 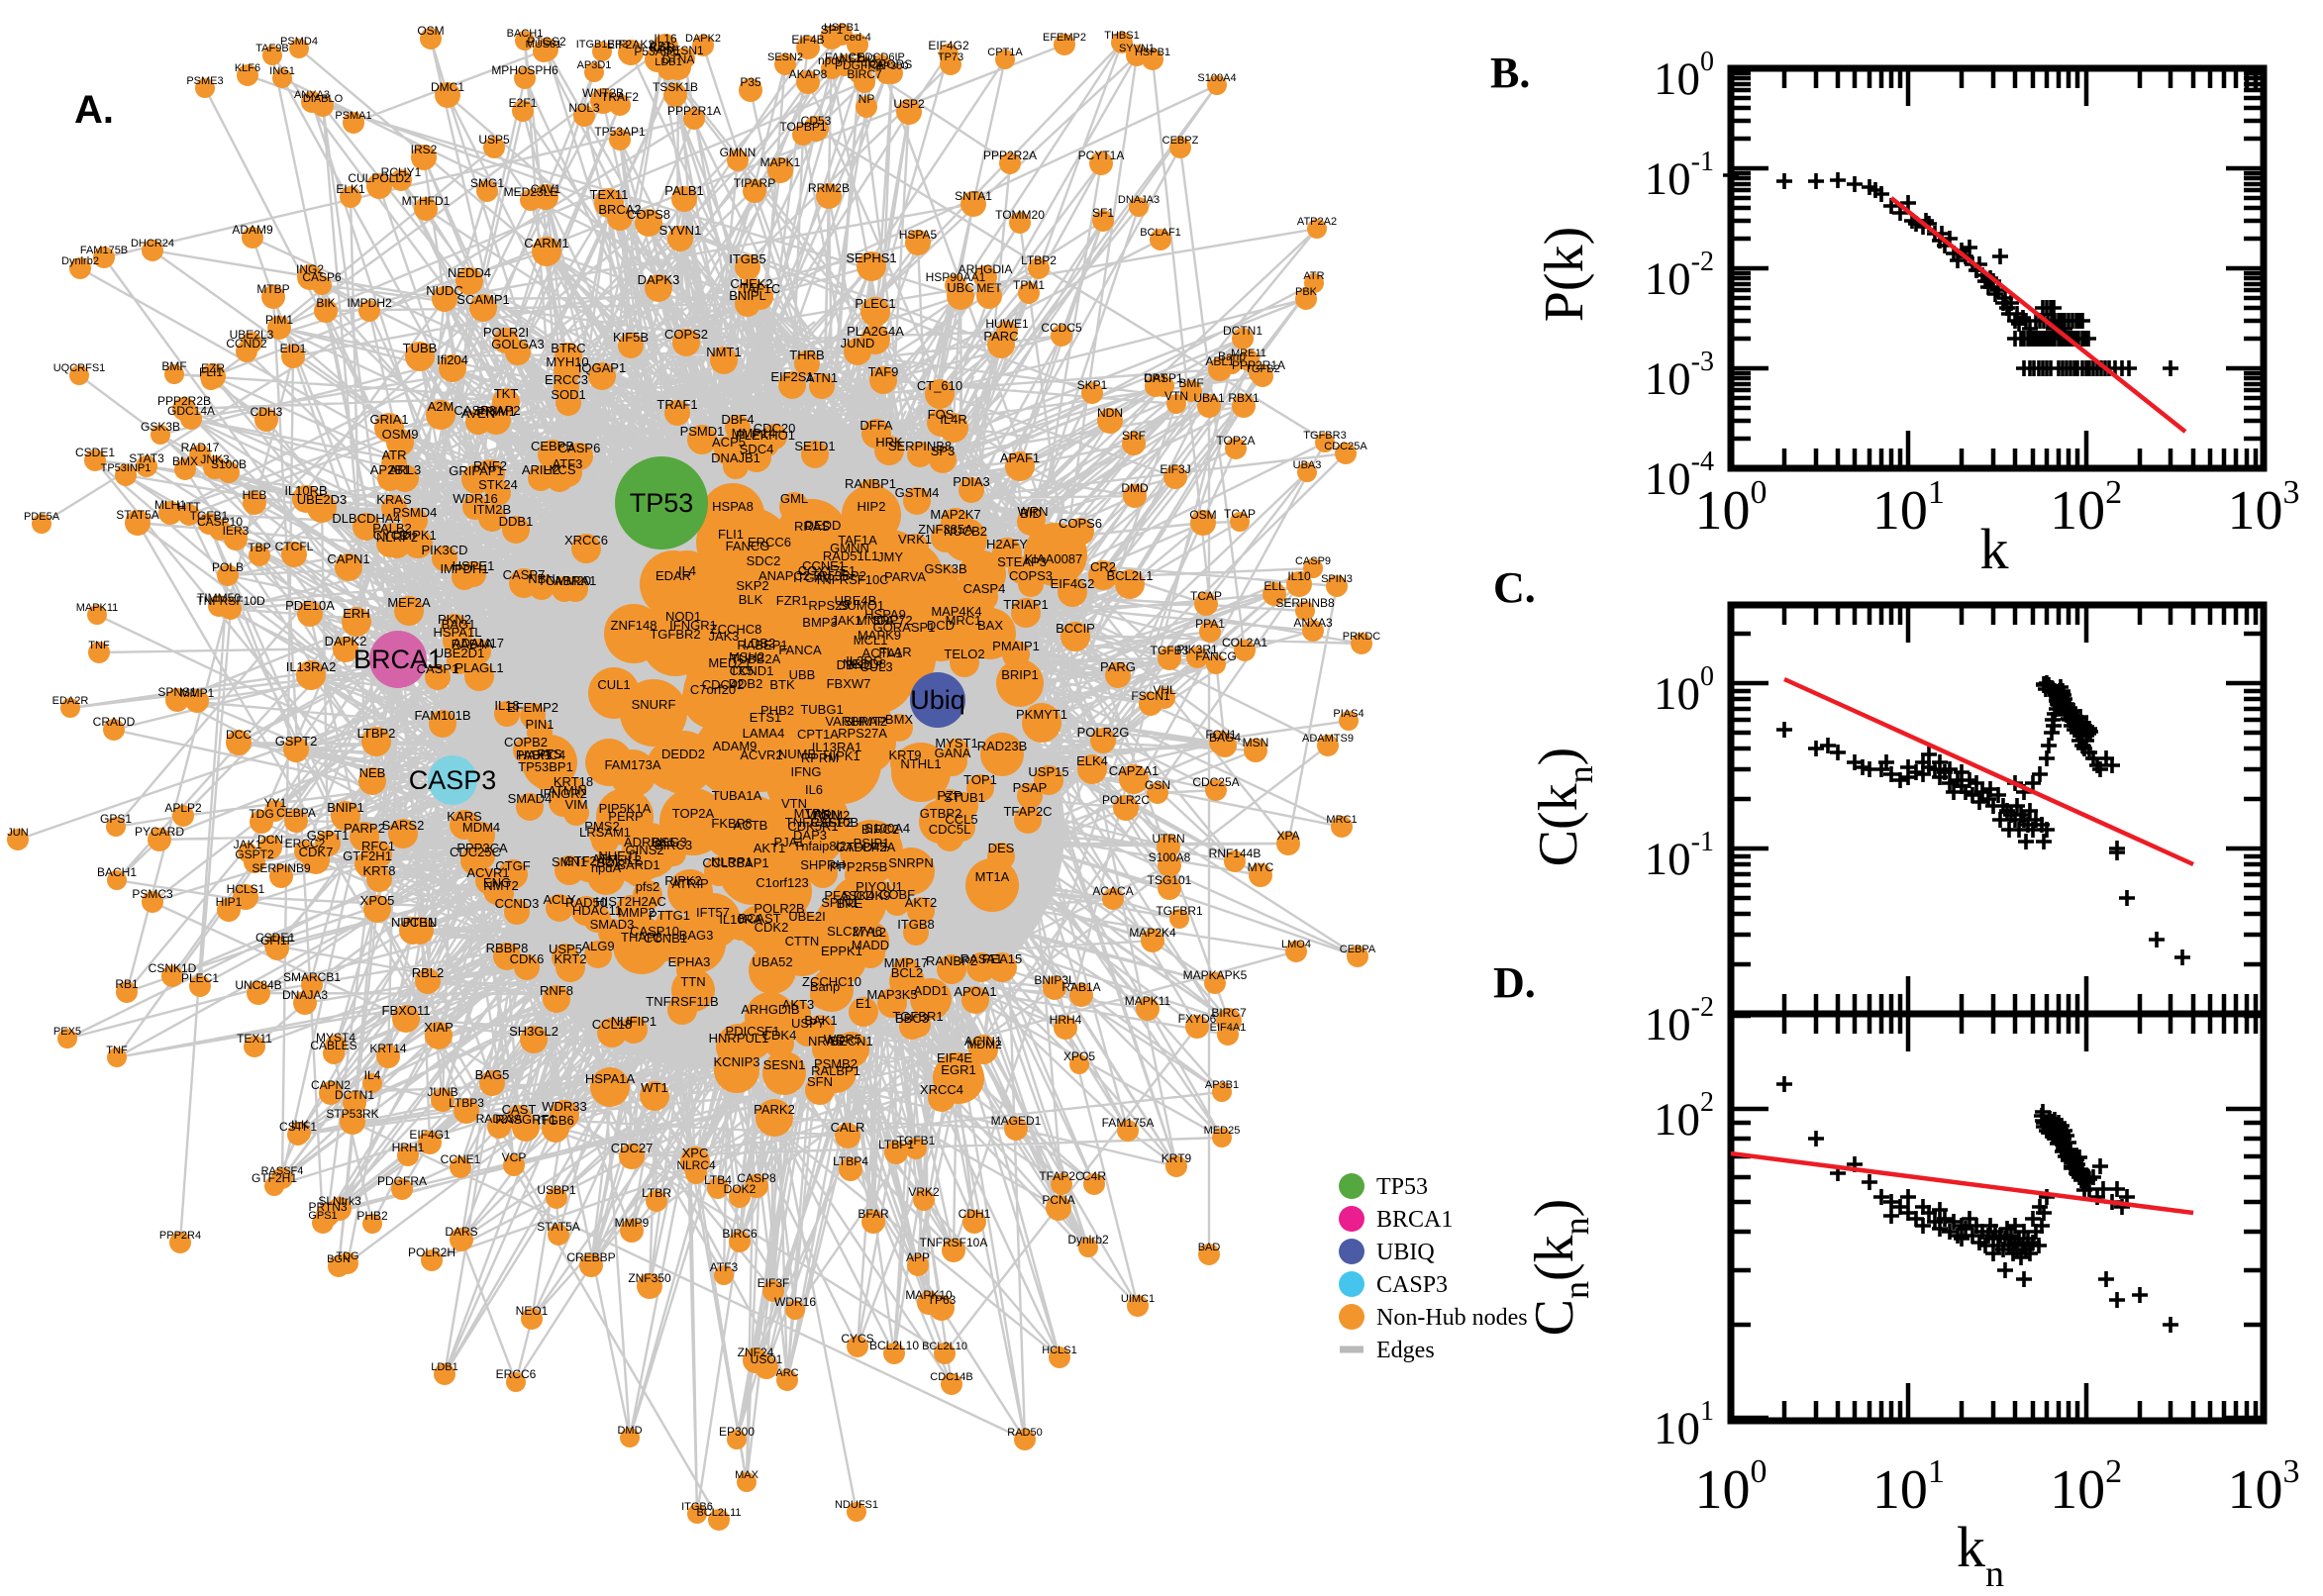 I want to click on svg-text: MYST4, so click(x=335, y=1038).